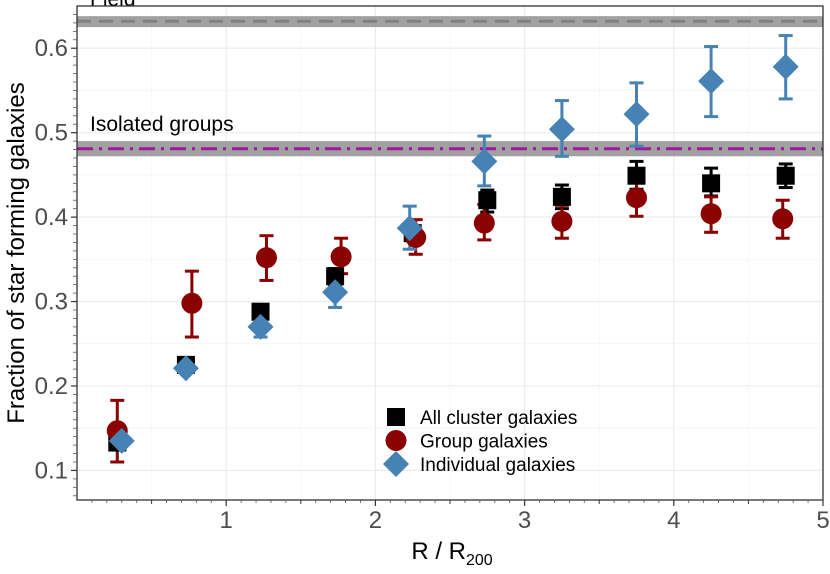 The height and width of the screenshot is (574, 830). Describe the element at coordinates (484, 442) in the screenshot. I see `legend-label: Group galaxies` at that location.